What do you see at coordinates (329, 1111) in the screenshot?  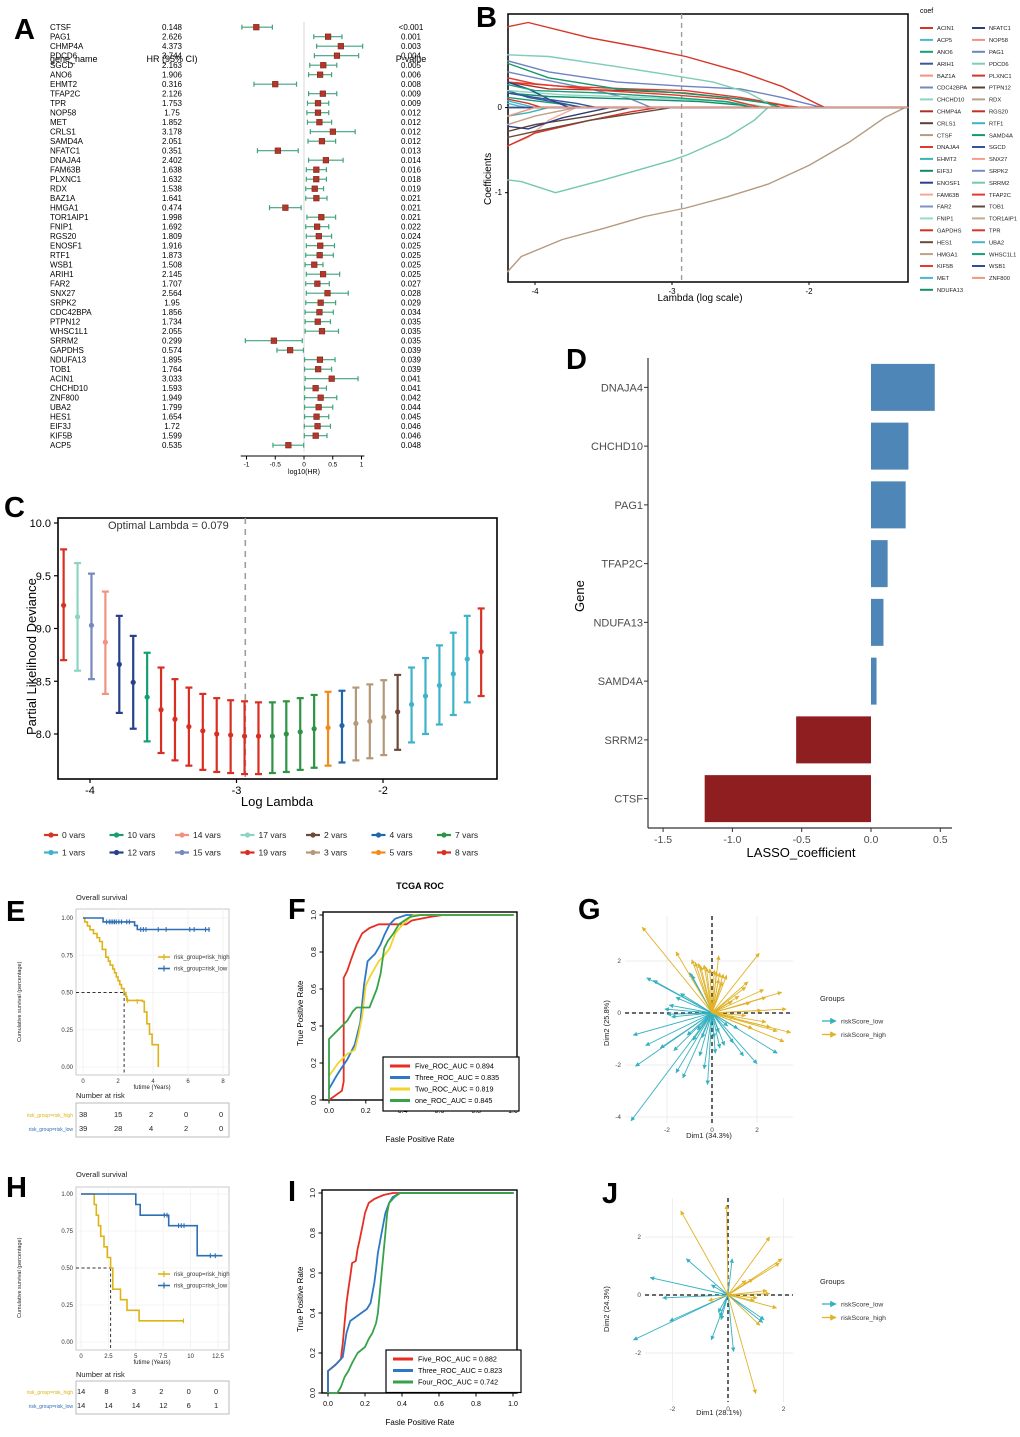 I see `roc1-xtick-label: 0.0` at bounding box center [329, 1111].